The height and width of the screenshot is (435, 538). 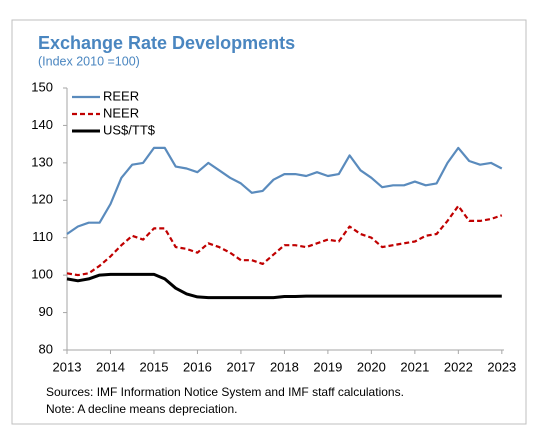 What do you see at coordinates (46, 311) in the screenshot?
I see `y-tick-label: 90` at bounding box center [46, 311].